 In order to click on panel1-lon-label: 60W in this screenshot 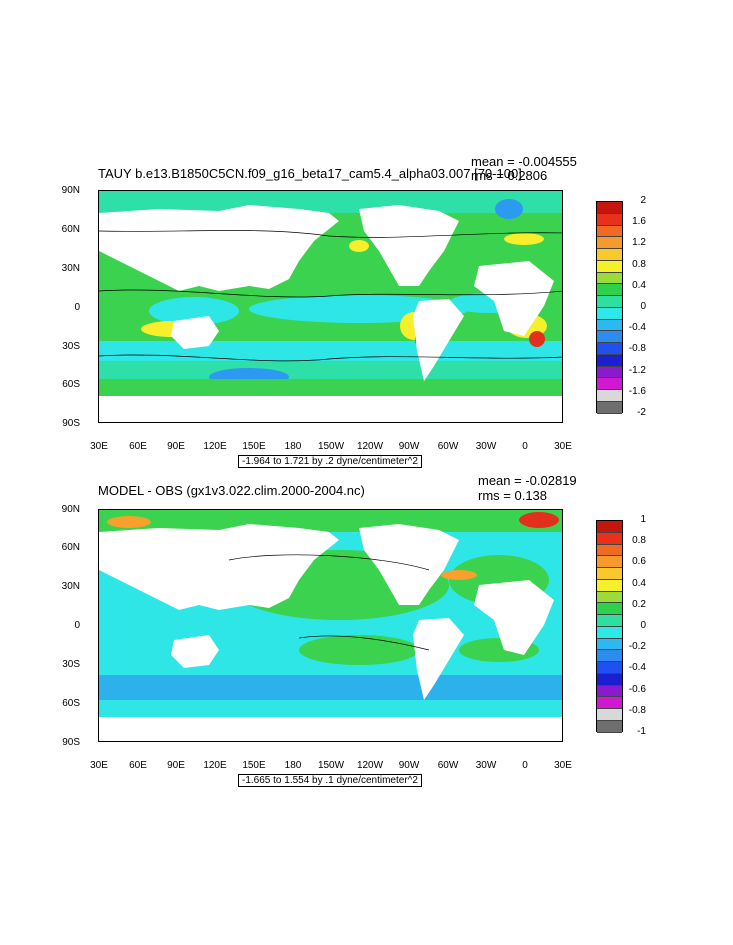, I will do `click(448, 446)`.